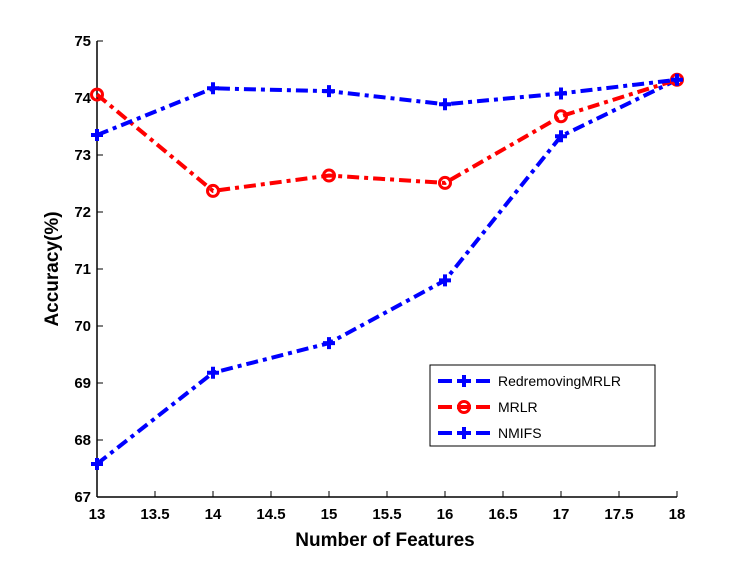  Describe the element at coordinates (502, 514) in the screenshot. I see `x-tick-label: 16.5` at that location.